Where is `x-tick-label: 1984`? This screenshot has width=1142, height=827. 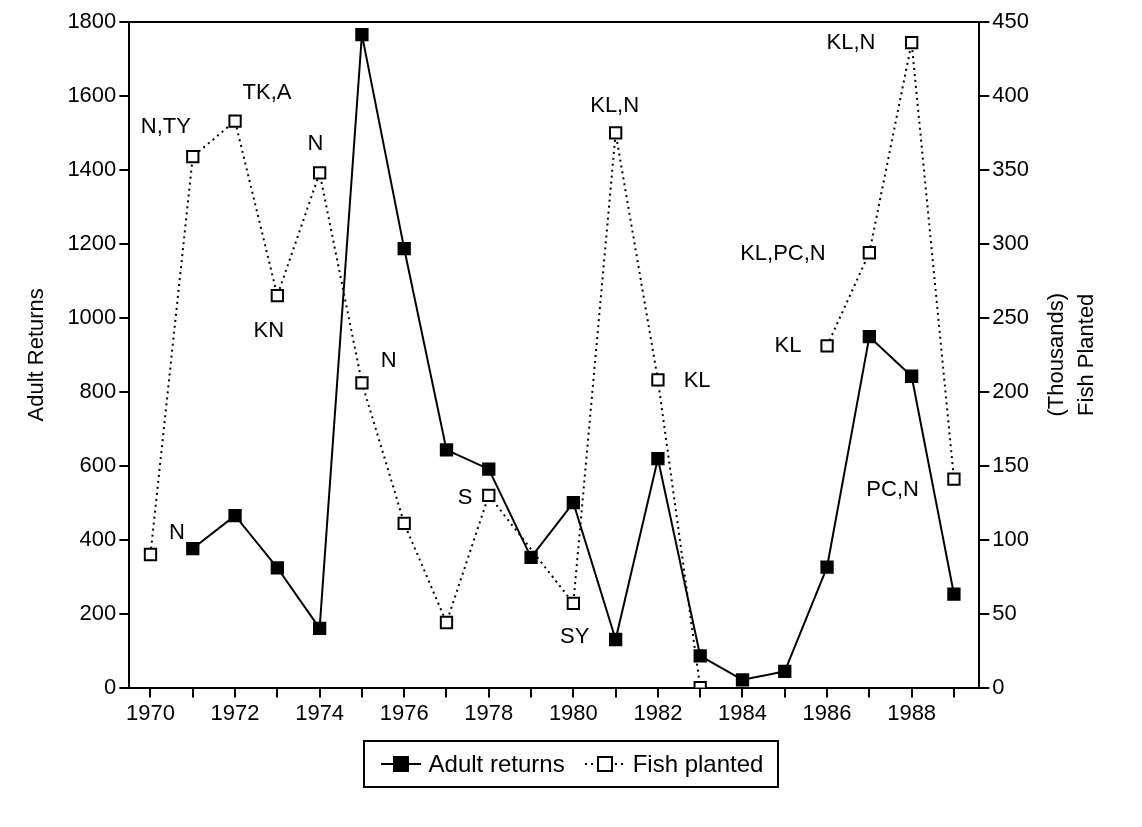
x-tick-label: 1984 is located at coordinates (742, 712).